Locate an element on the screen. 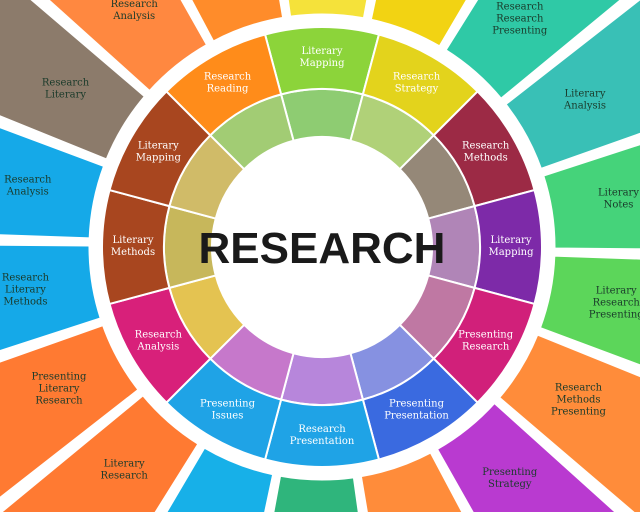  outer-segment-label: Literary Analysis is located at coordinates (584, 100).